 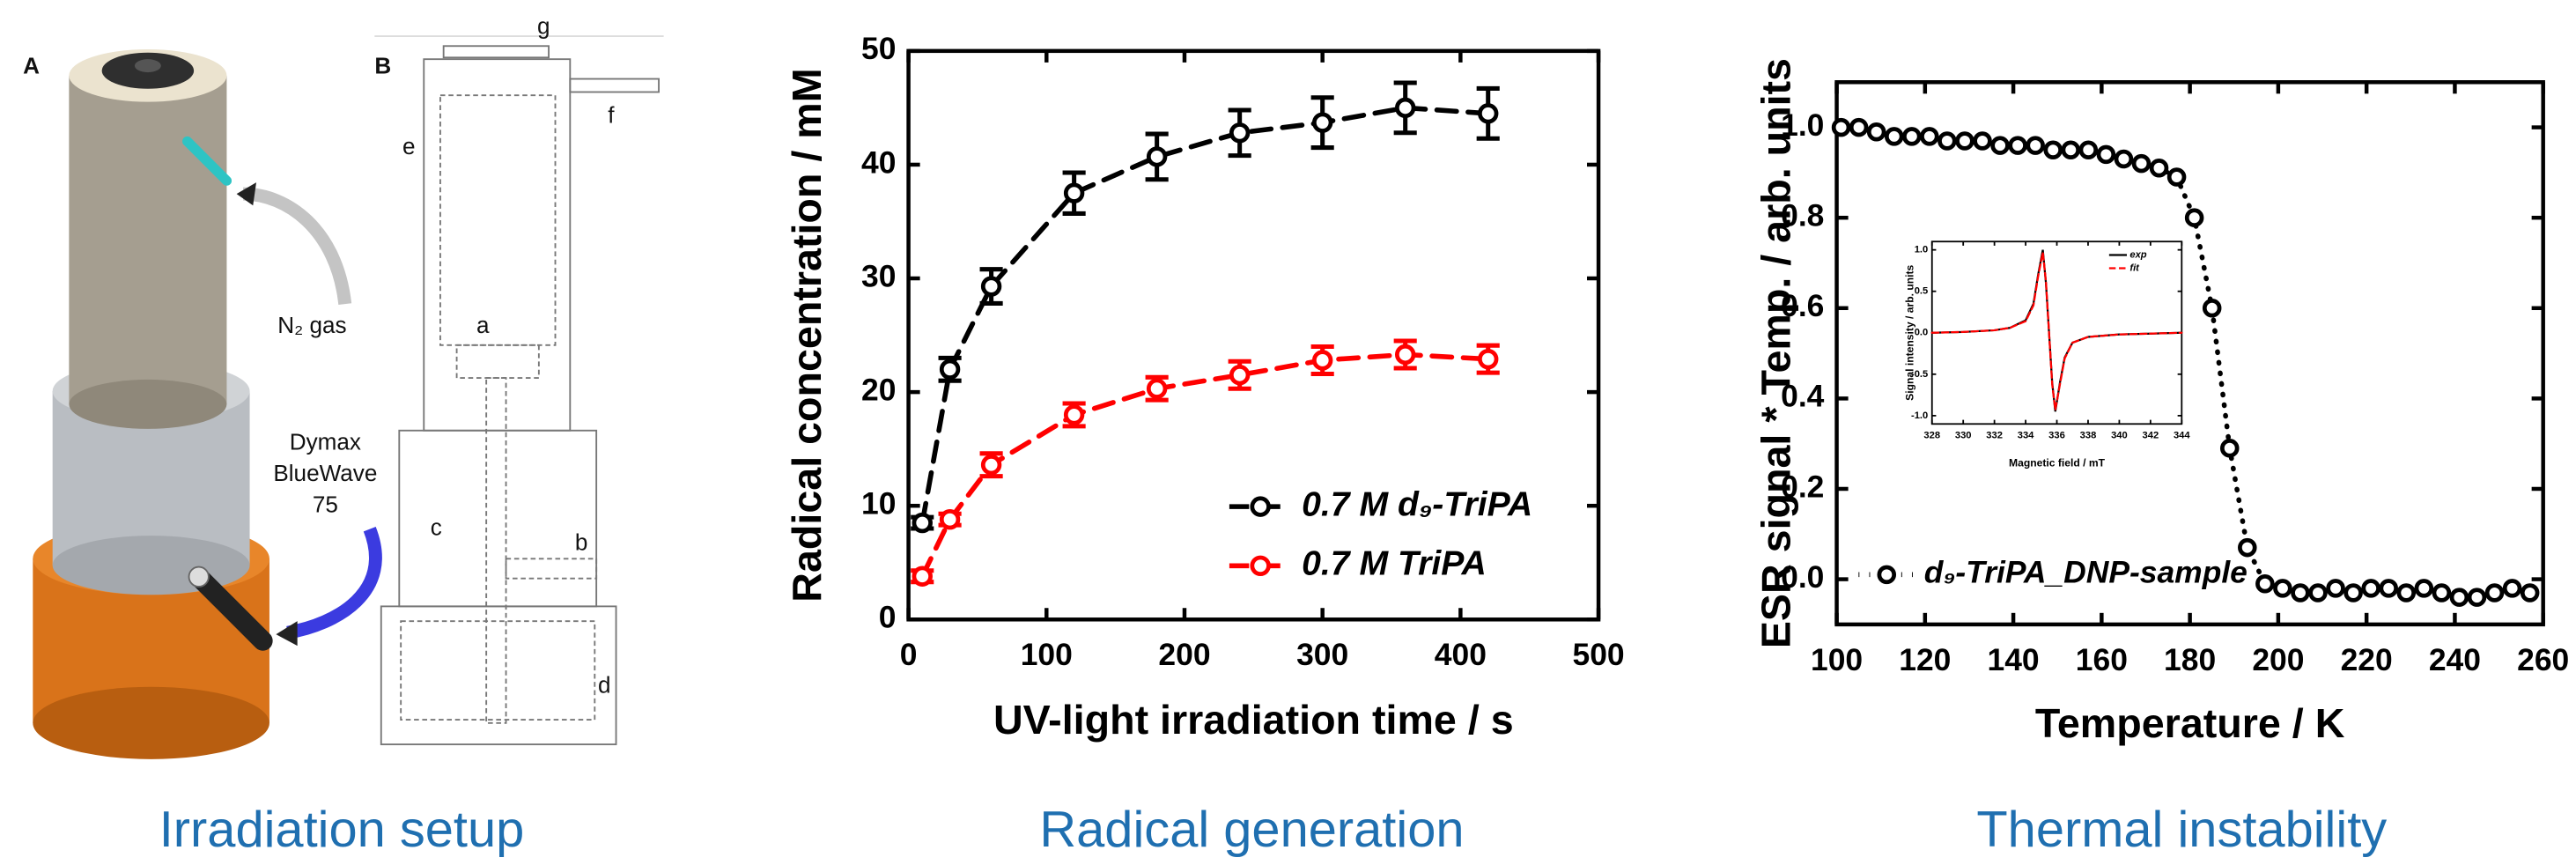 What do you see at coordinates (581, 542) in the screenshot?
I see `part-label: b` at bounding box center [581, 542].